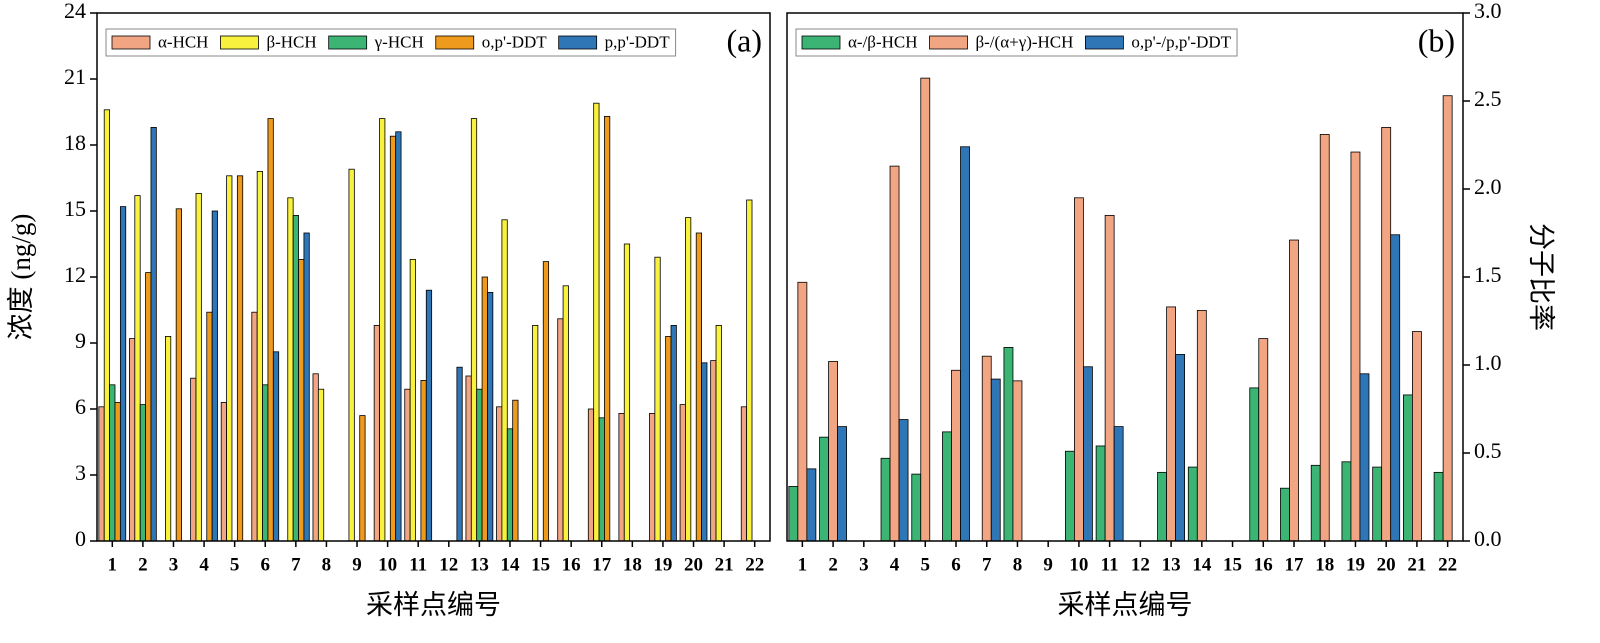  What do you see at coordinates (183, 41) in the screenshot?
I see `legend-label: α-HCH` at bounding box center [183, 41].